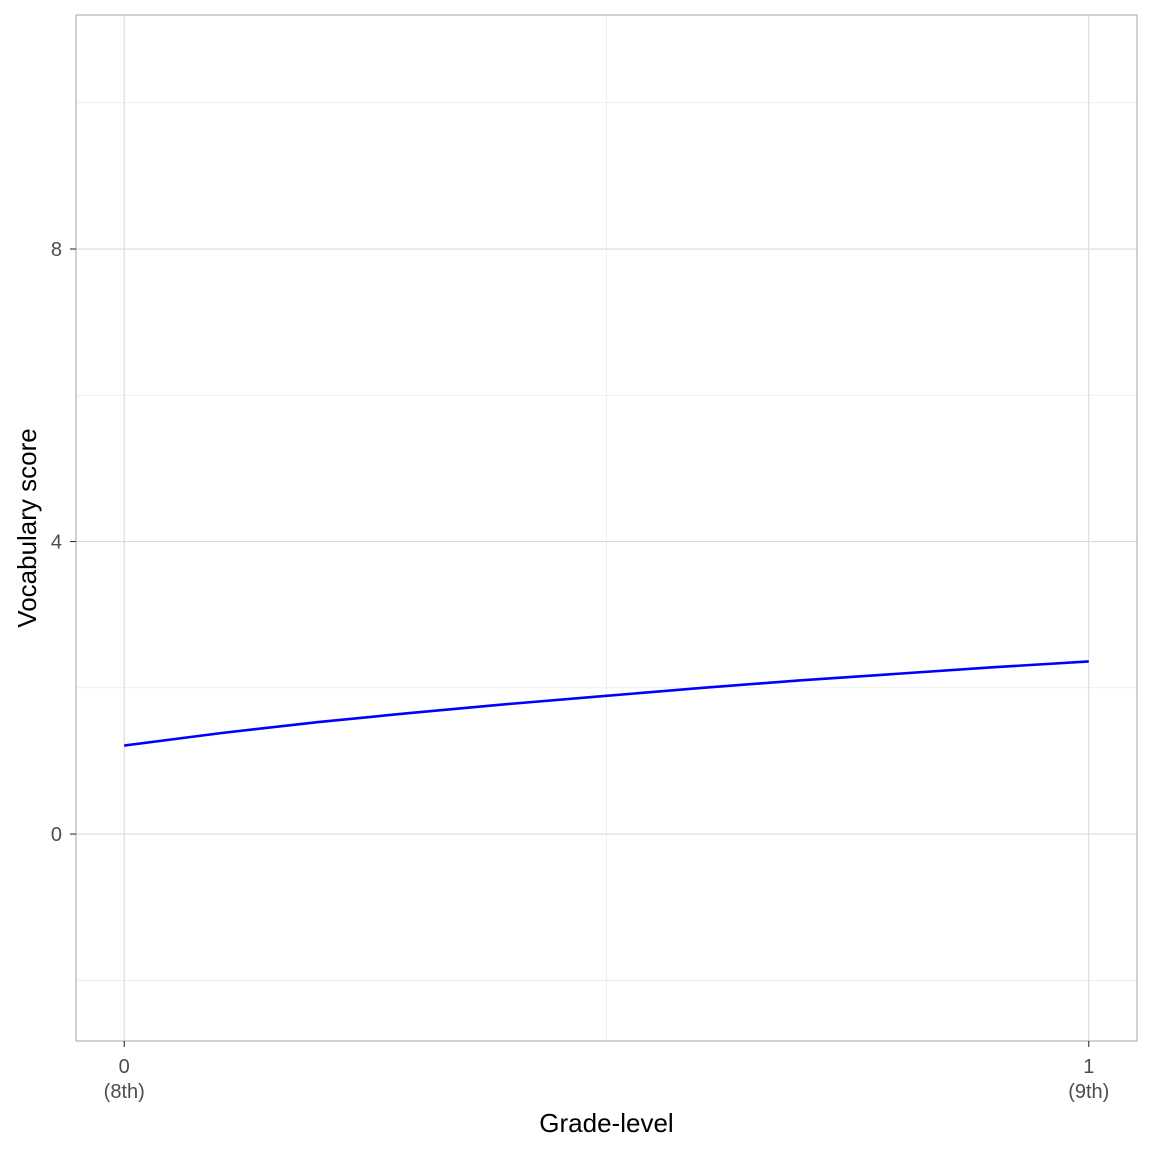 The width and height of the screenshot is (1152, 1152). What do you see at coordinates (1088, 1092) in the screenshot?
I see `x-tick-sublabel: (9th)` at bounding box center [1088, 1092].